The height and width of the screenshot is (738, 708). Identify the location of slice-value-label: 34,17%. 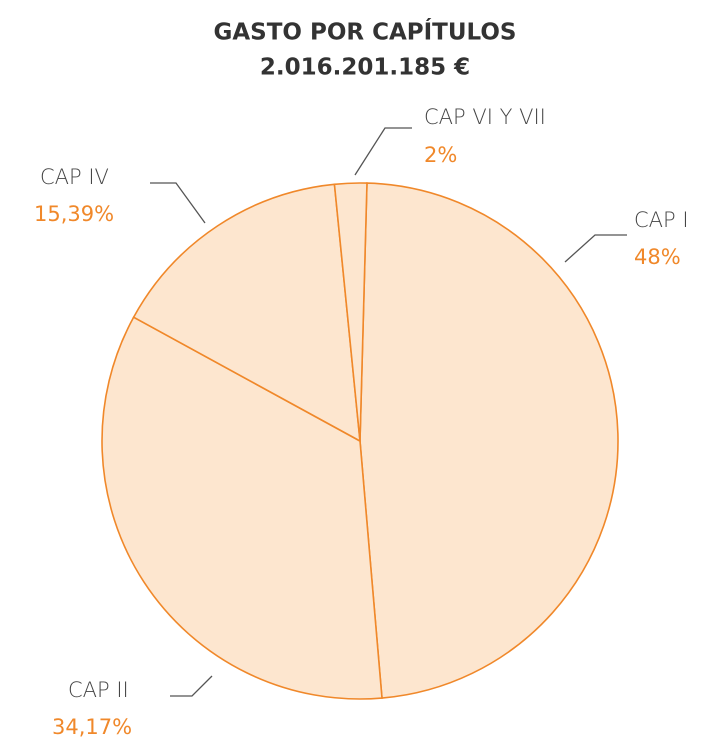
(92, 726).